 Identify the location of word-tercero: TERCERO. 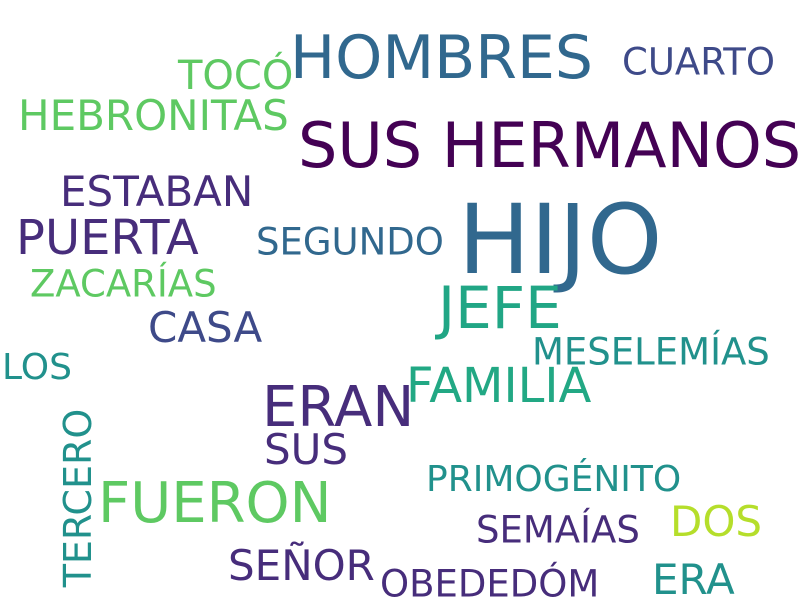
(78, 498).